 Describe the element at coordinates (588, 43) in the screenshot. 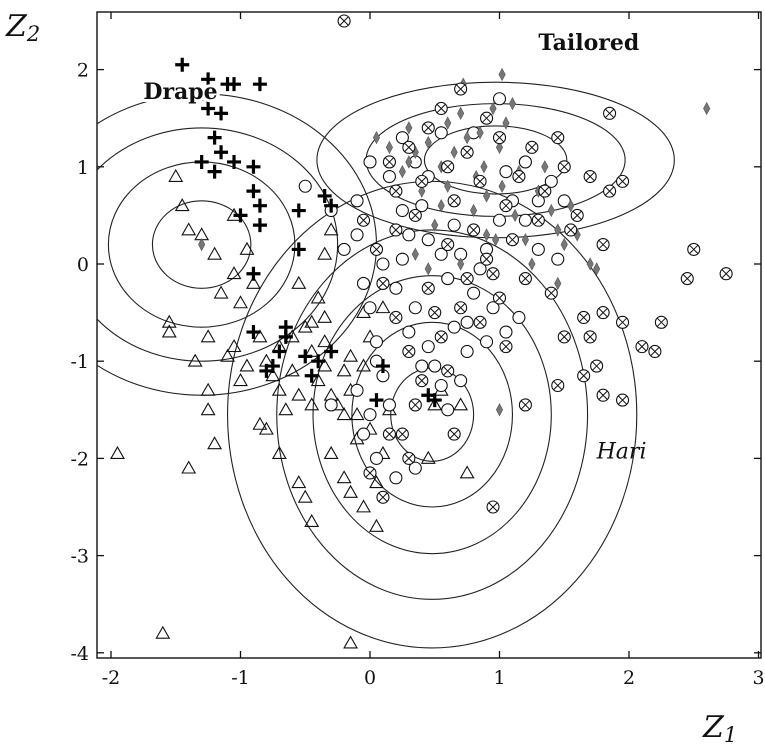

I see `annotation-tailored: Tailored` at that location.